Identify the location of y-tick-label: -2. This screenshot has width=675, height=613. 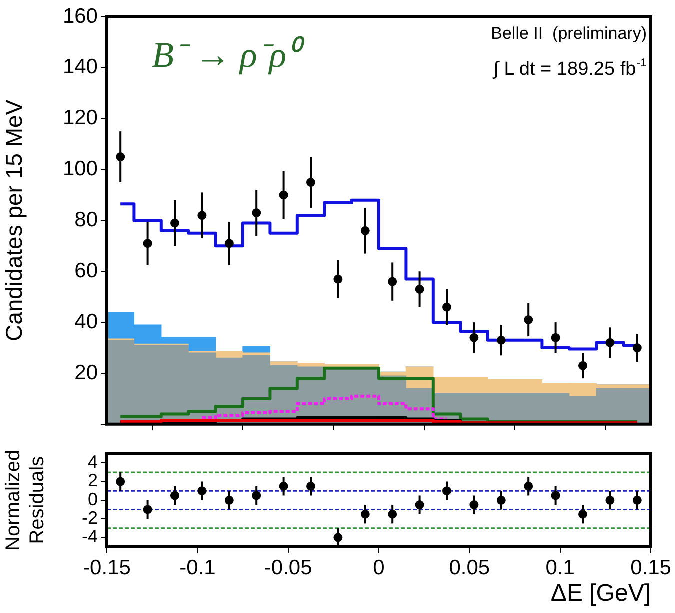
(90, 518).